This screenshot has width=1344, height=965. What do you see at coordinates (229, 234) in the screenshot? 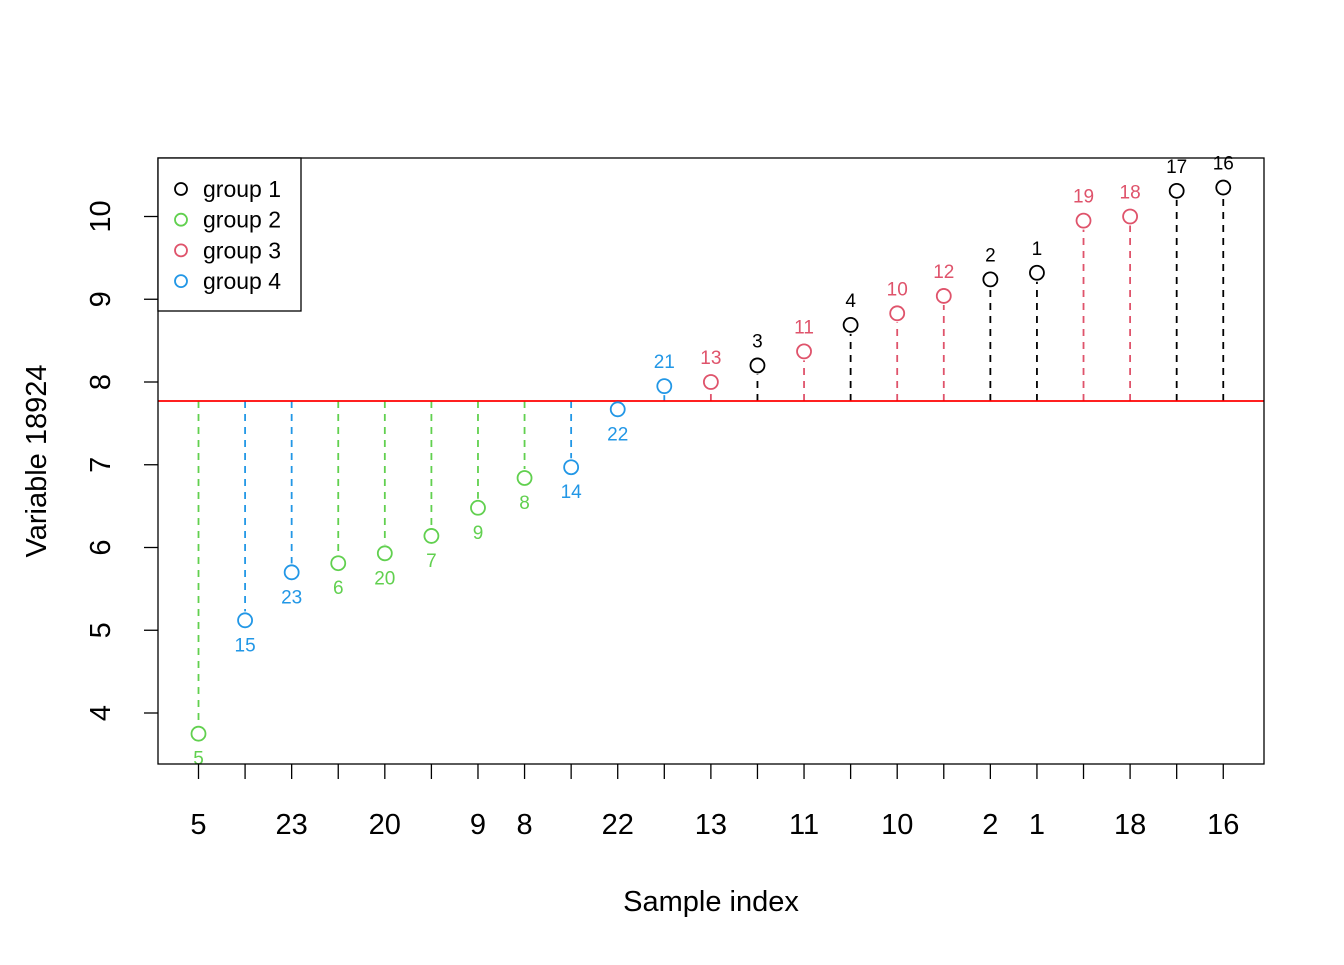
I see `legend: group 1 group 2 group 3 group 4` at bounding box center [229, 234].